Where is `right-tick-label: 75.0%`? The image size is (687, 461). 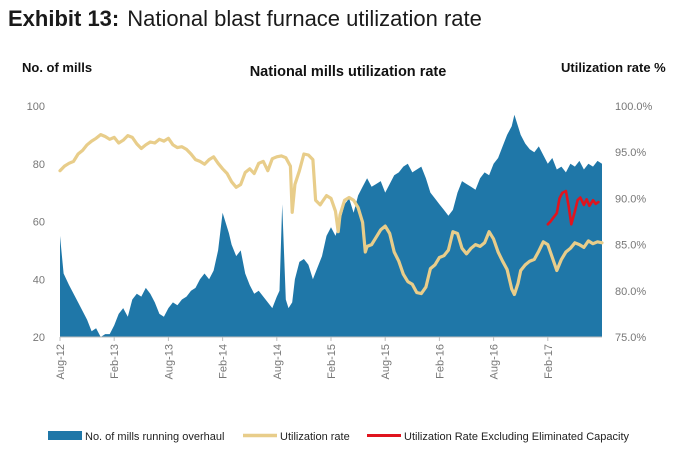
right-tick-label: 75.0% is located at coordinates (630, 338).